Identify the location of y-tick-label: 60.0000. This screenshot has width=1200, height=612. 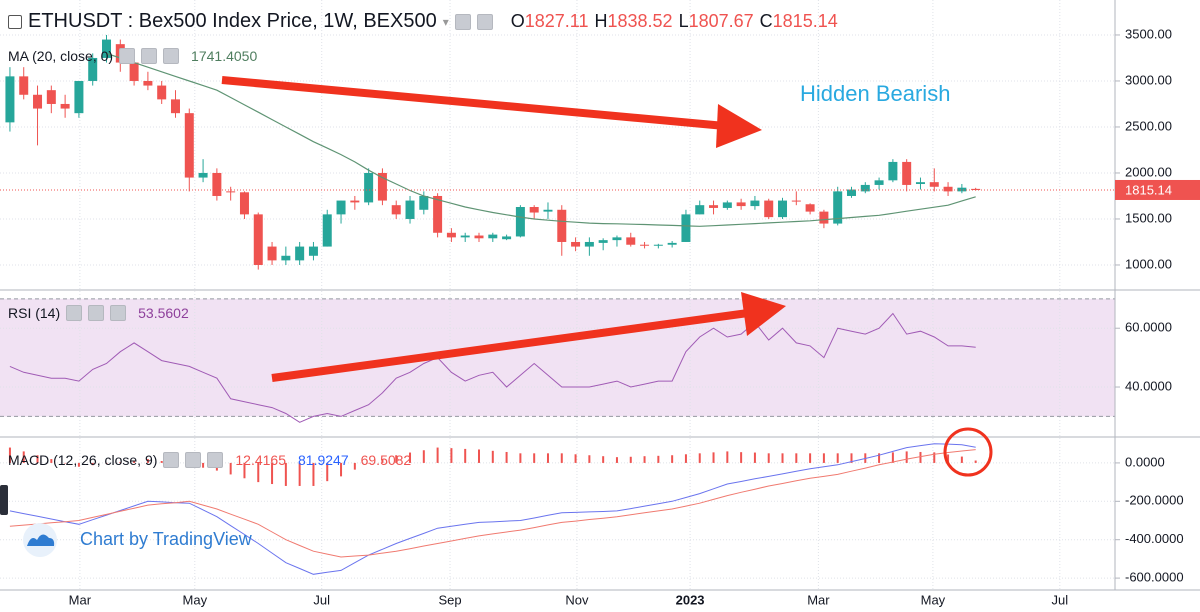
(1148, 327).